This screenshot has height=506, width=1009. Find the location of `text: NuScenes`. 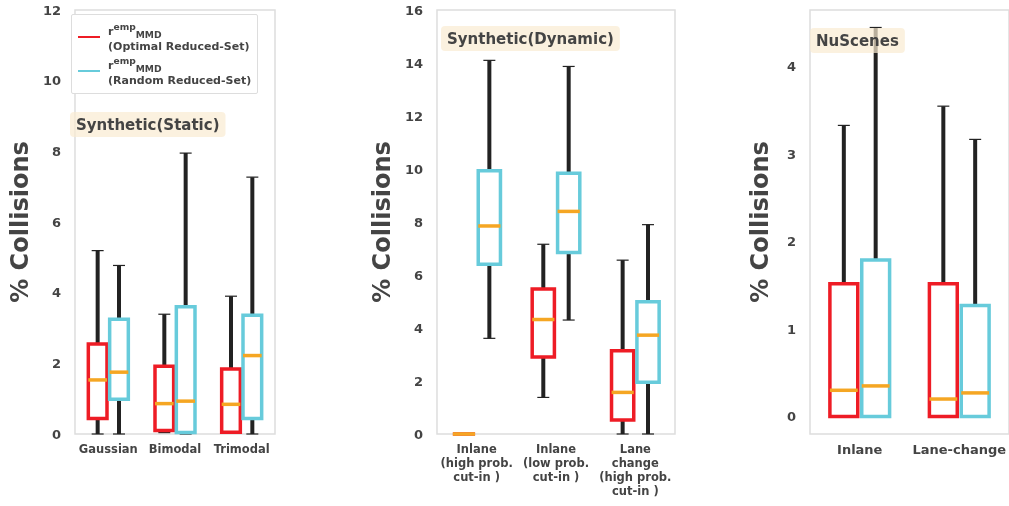

text: NuScenes is located at coordinates (857, 40).